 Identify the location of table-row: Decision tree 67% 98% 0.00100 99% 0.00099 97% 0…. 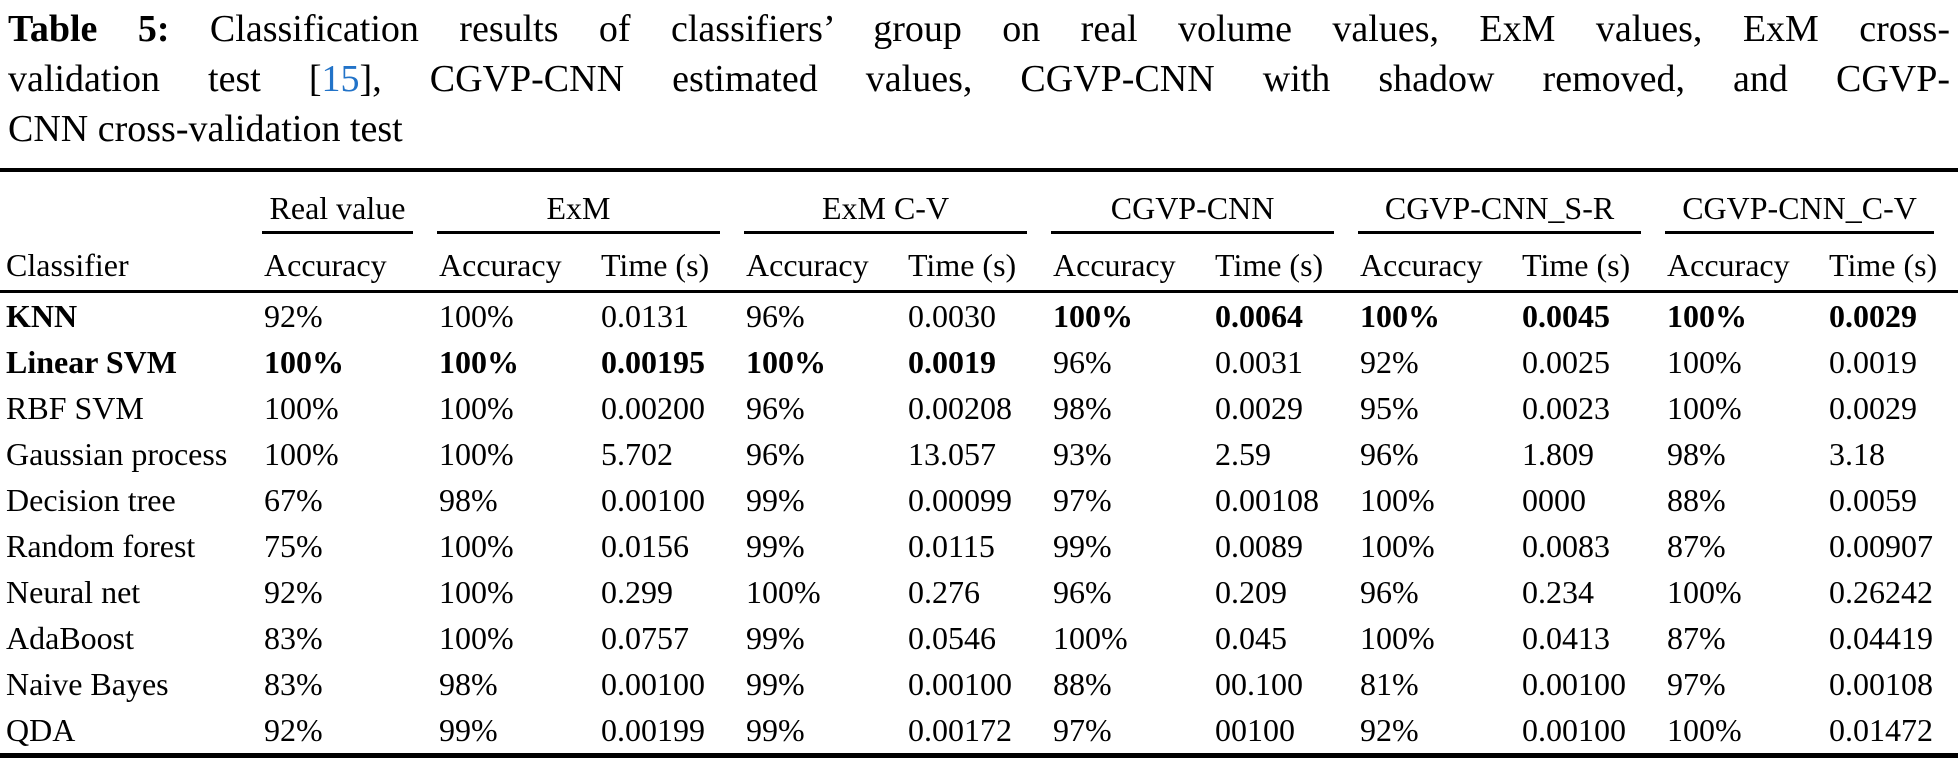
(979, 500).